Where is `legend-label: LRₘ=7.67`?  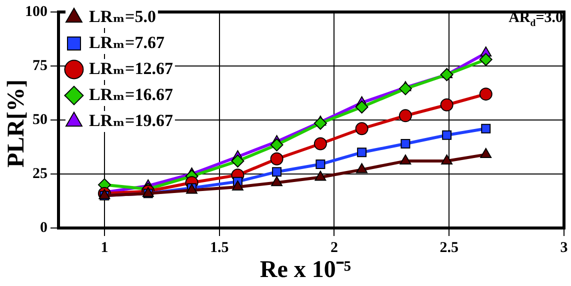 legend-label: LRₘ=7.67 is located at coordinates (127, 42).